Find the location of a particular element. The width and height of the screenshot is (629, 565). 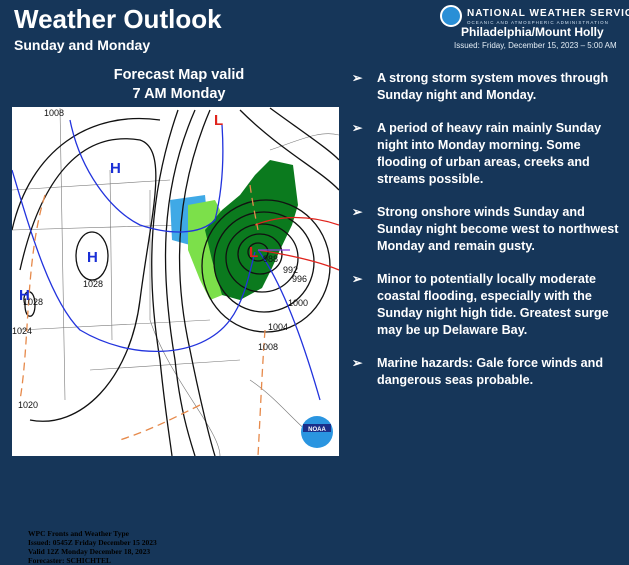

isobar-label: 988 is located at coordinates (270, 259).